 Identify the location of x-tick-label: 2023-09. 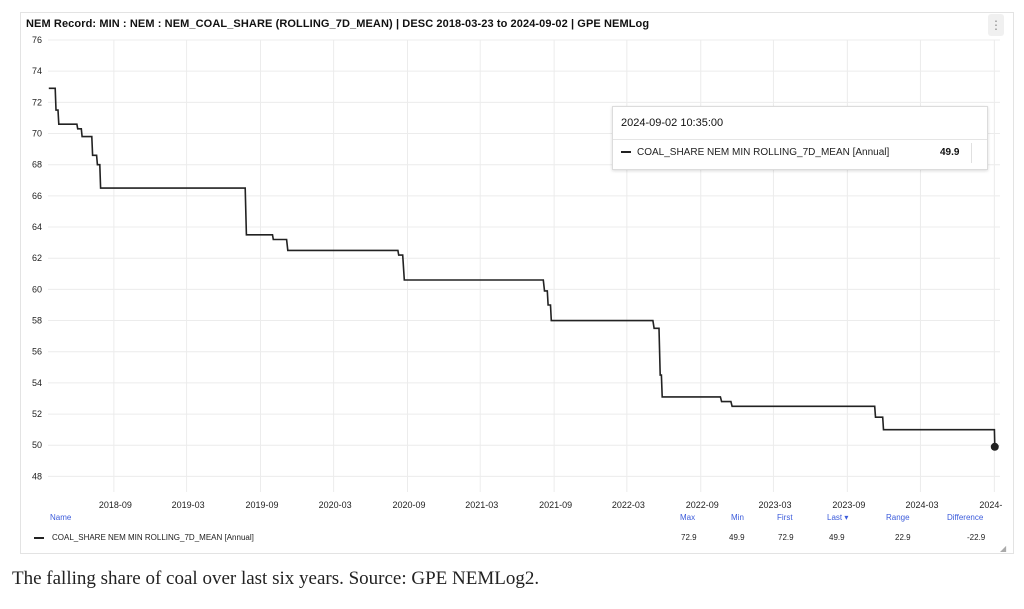
(848, 505).